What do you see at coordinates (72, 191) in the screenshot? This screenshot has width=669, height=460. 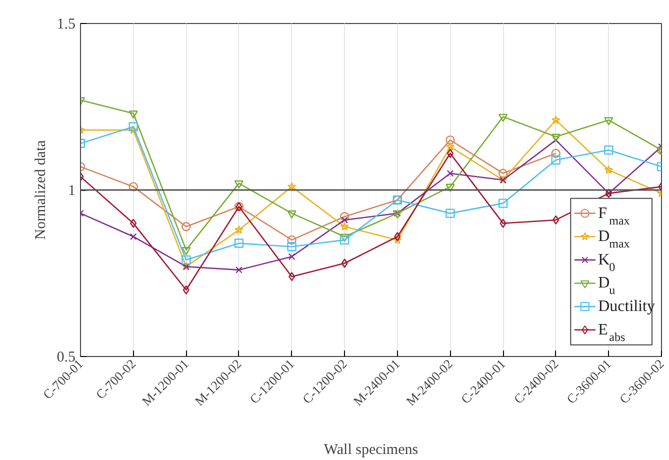 I see `y-tick-label: 1` at bounding box center [72, 191].